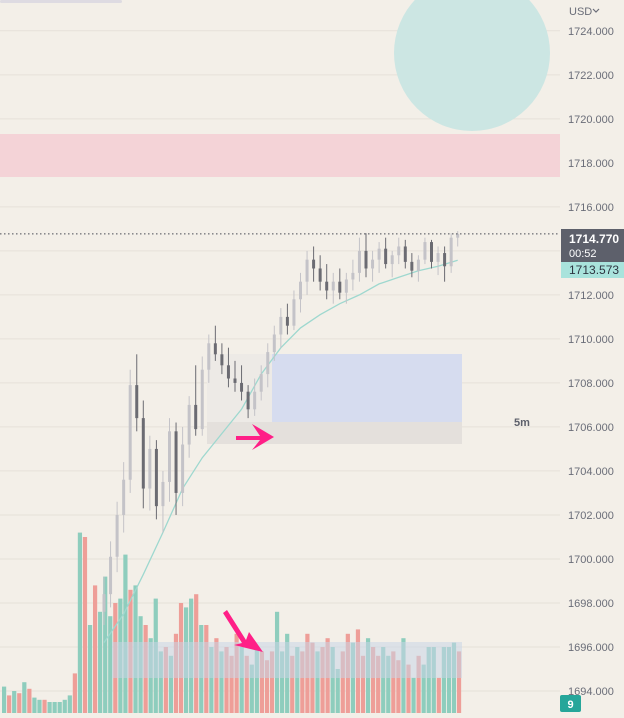  Describe the element at coordinates (594, 239) in the screenshot. I see `price-badge-value: 1714.770` at that location.